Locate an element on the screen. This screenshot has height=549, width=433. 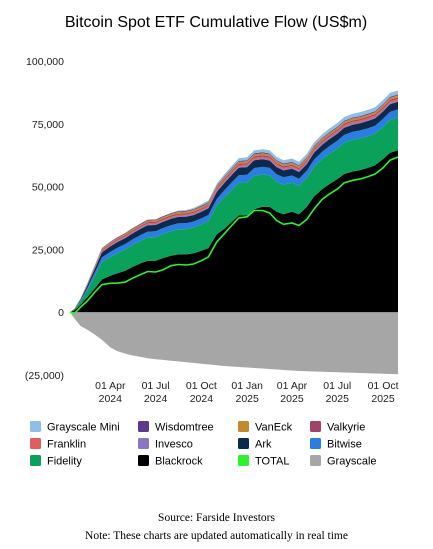
x-tick-label: 01 Jul 2025 is located at coordinates (337, 392).